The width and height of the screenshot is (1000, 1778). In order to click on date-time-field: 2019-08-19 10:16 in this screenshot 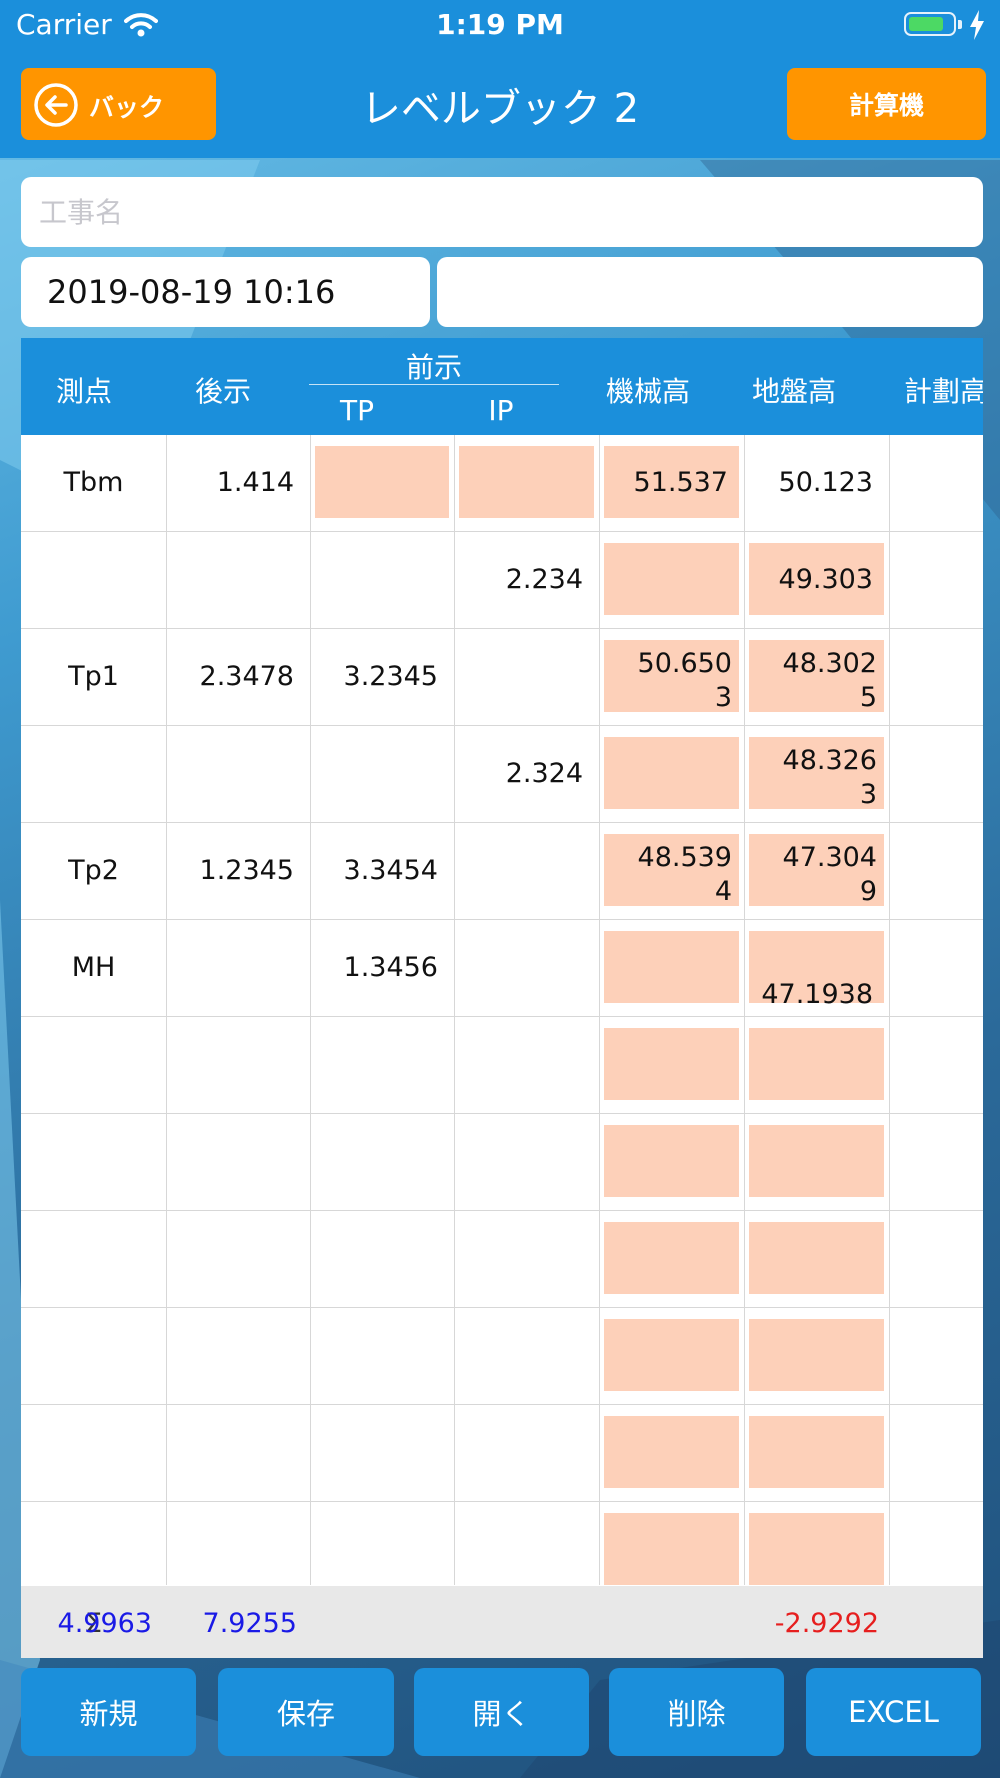, I will do `click(225, 292)`.